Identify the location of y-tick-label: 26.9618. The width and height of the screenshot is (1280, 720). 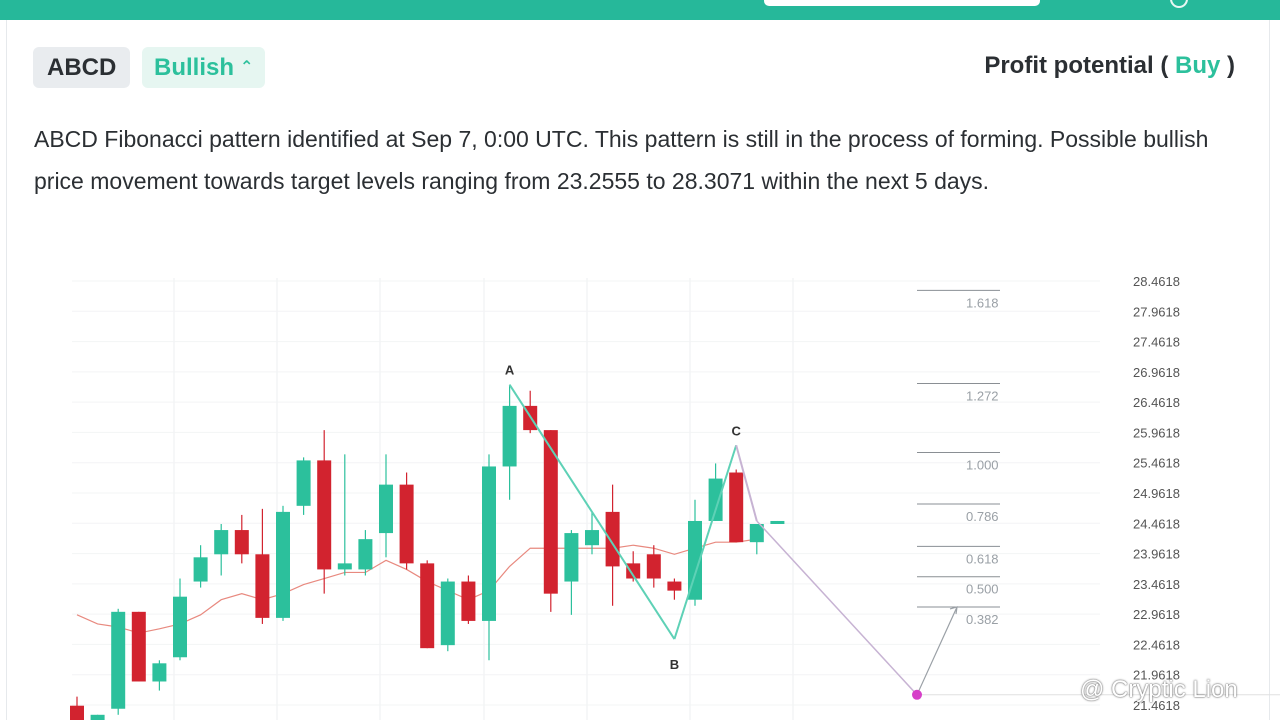
(1156, 372).